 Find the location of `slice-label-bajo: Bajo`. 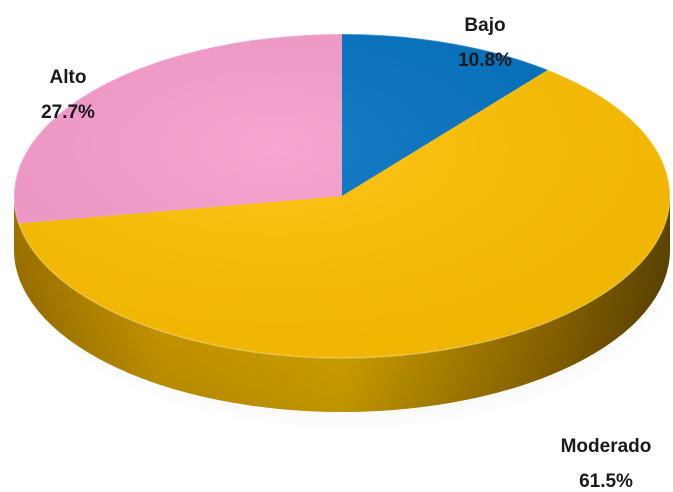

slice-label-bajo: Bajo is located at coordinates (484, 25).